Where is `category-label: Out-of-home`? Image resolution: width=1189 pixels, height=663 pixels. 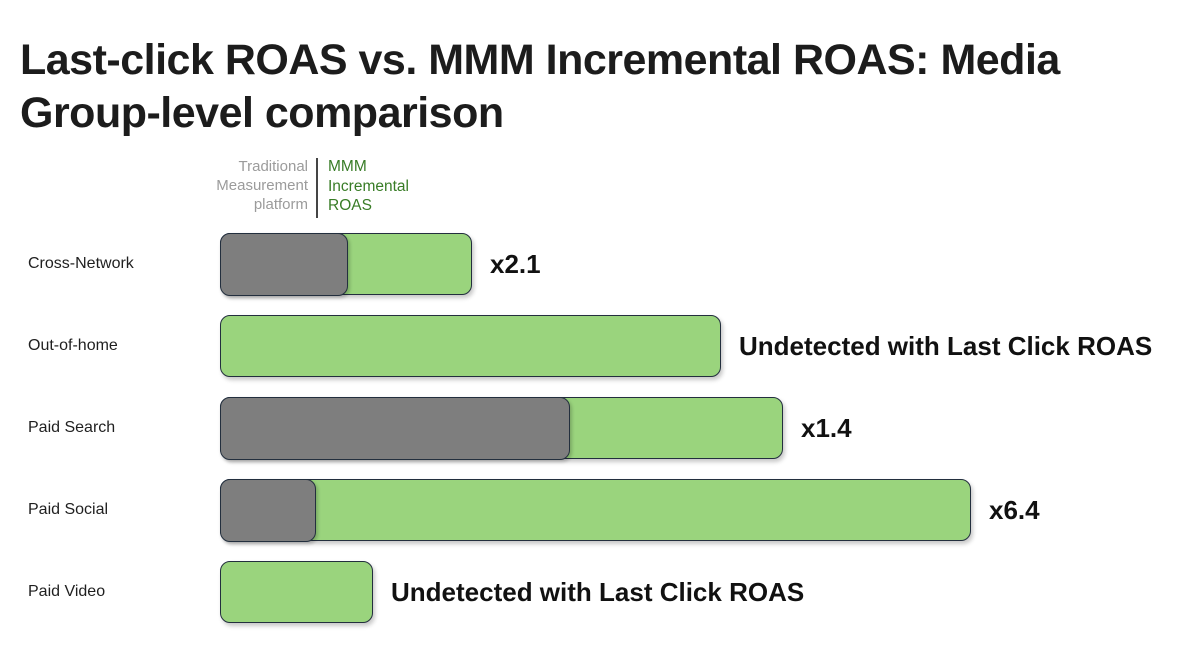
category-label: Out-of-home is located at coordinates (73, 345).